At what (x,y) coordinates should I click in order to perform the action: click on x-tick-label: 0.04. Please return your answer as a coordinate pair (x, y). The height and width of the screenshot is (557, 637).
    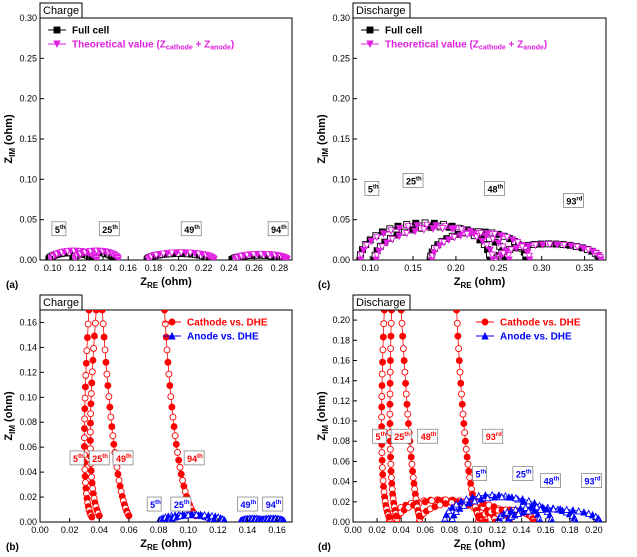
    Looking at the image, I should click on (401, 530).